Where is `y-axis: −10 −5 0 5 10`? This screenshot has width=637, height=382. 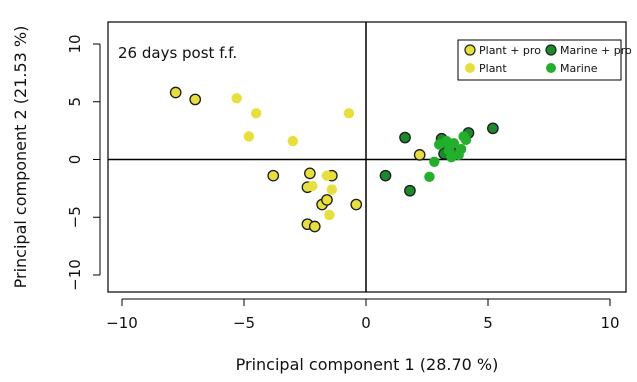
y-axis: −10 −5 0 5 10 is located at coordinates (83, 162).